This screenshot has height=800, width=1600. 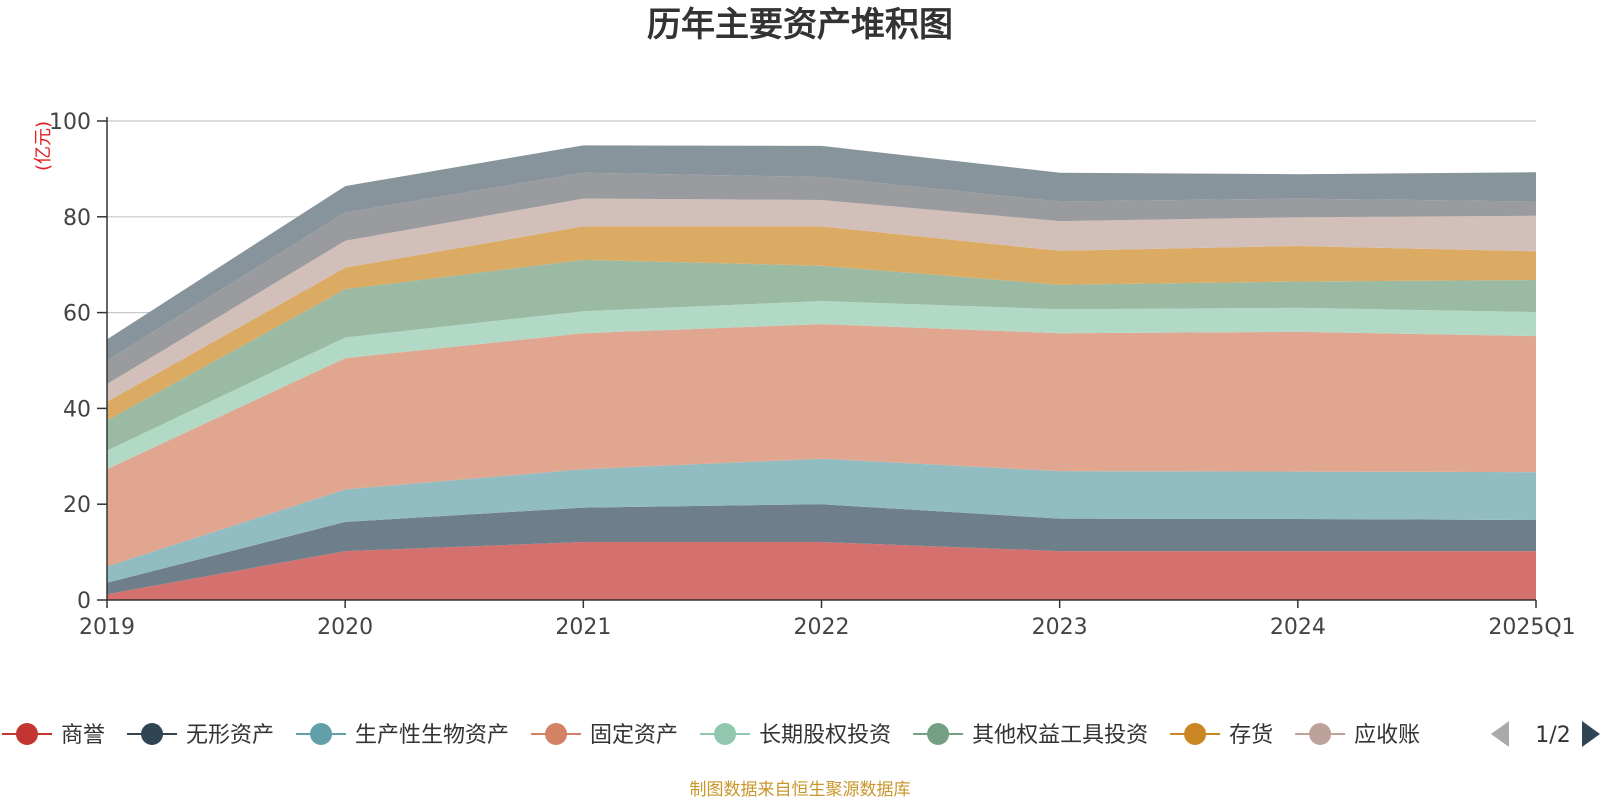 I want to click on x-tick-label: 2022, so click(x=822, y=627).